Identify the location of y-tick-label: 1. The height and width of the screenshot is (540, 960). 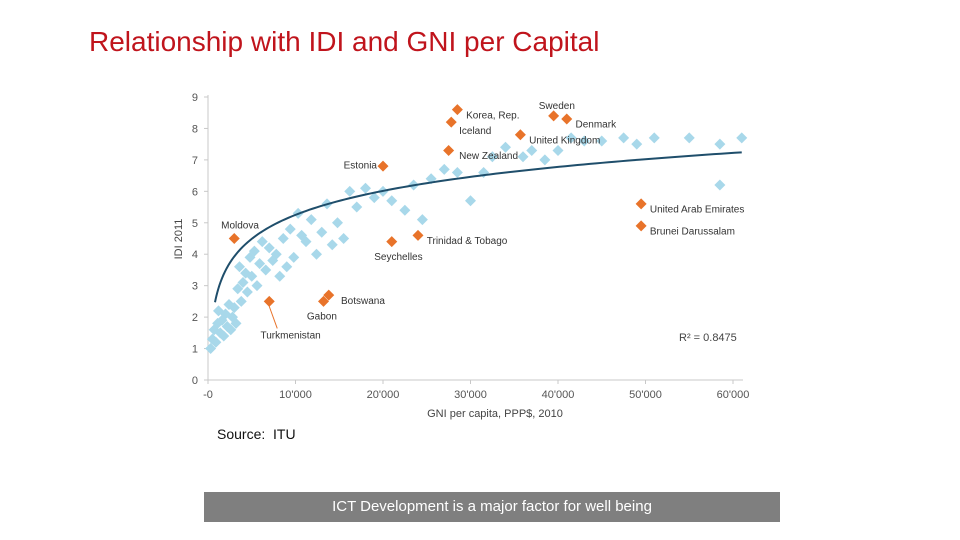
(195, 350).